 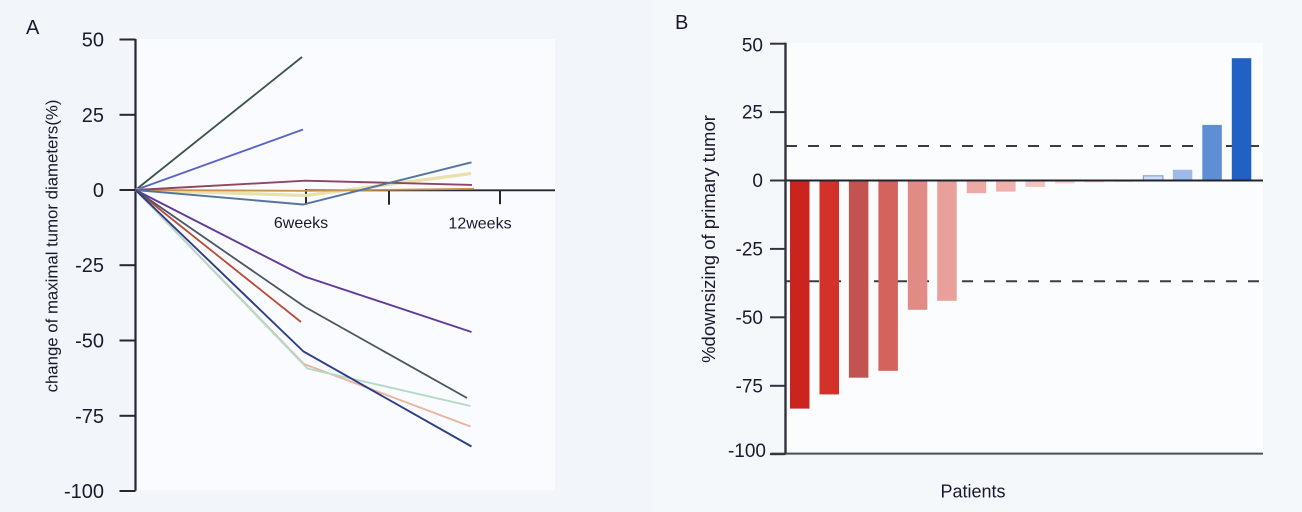 I want to click on svg-text:change of maximal tumor diamet: change of maximal tumor diameters(%), so click(x=52, y=246).